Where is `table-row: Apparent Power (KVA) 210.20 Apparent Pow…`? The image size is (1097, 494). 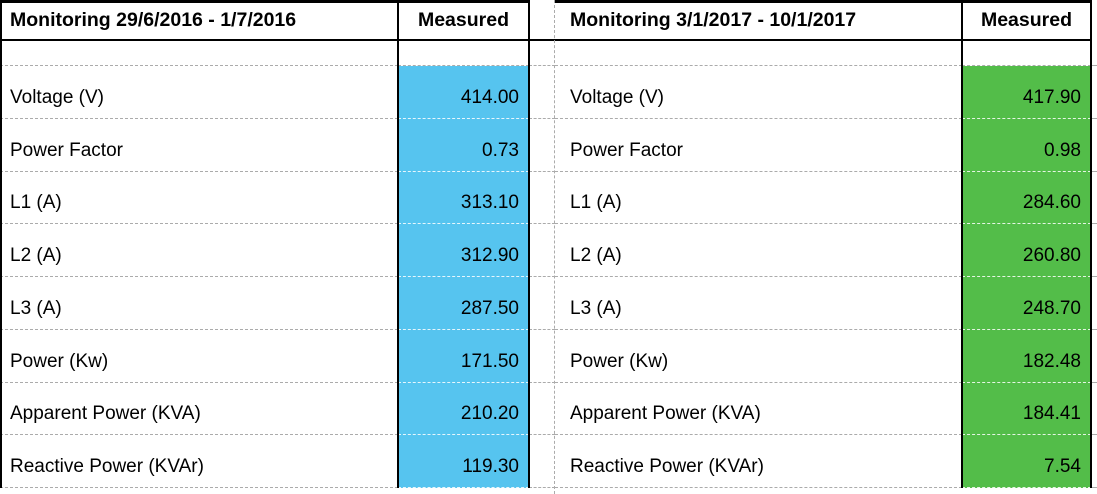
table-row: Apparent Power (KVA) 210.20 Apparent Pow… is located at coordinates (548, 409).